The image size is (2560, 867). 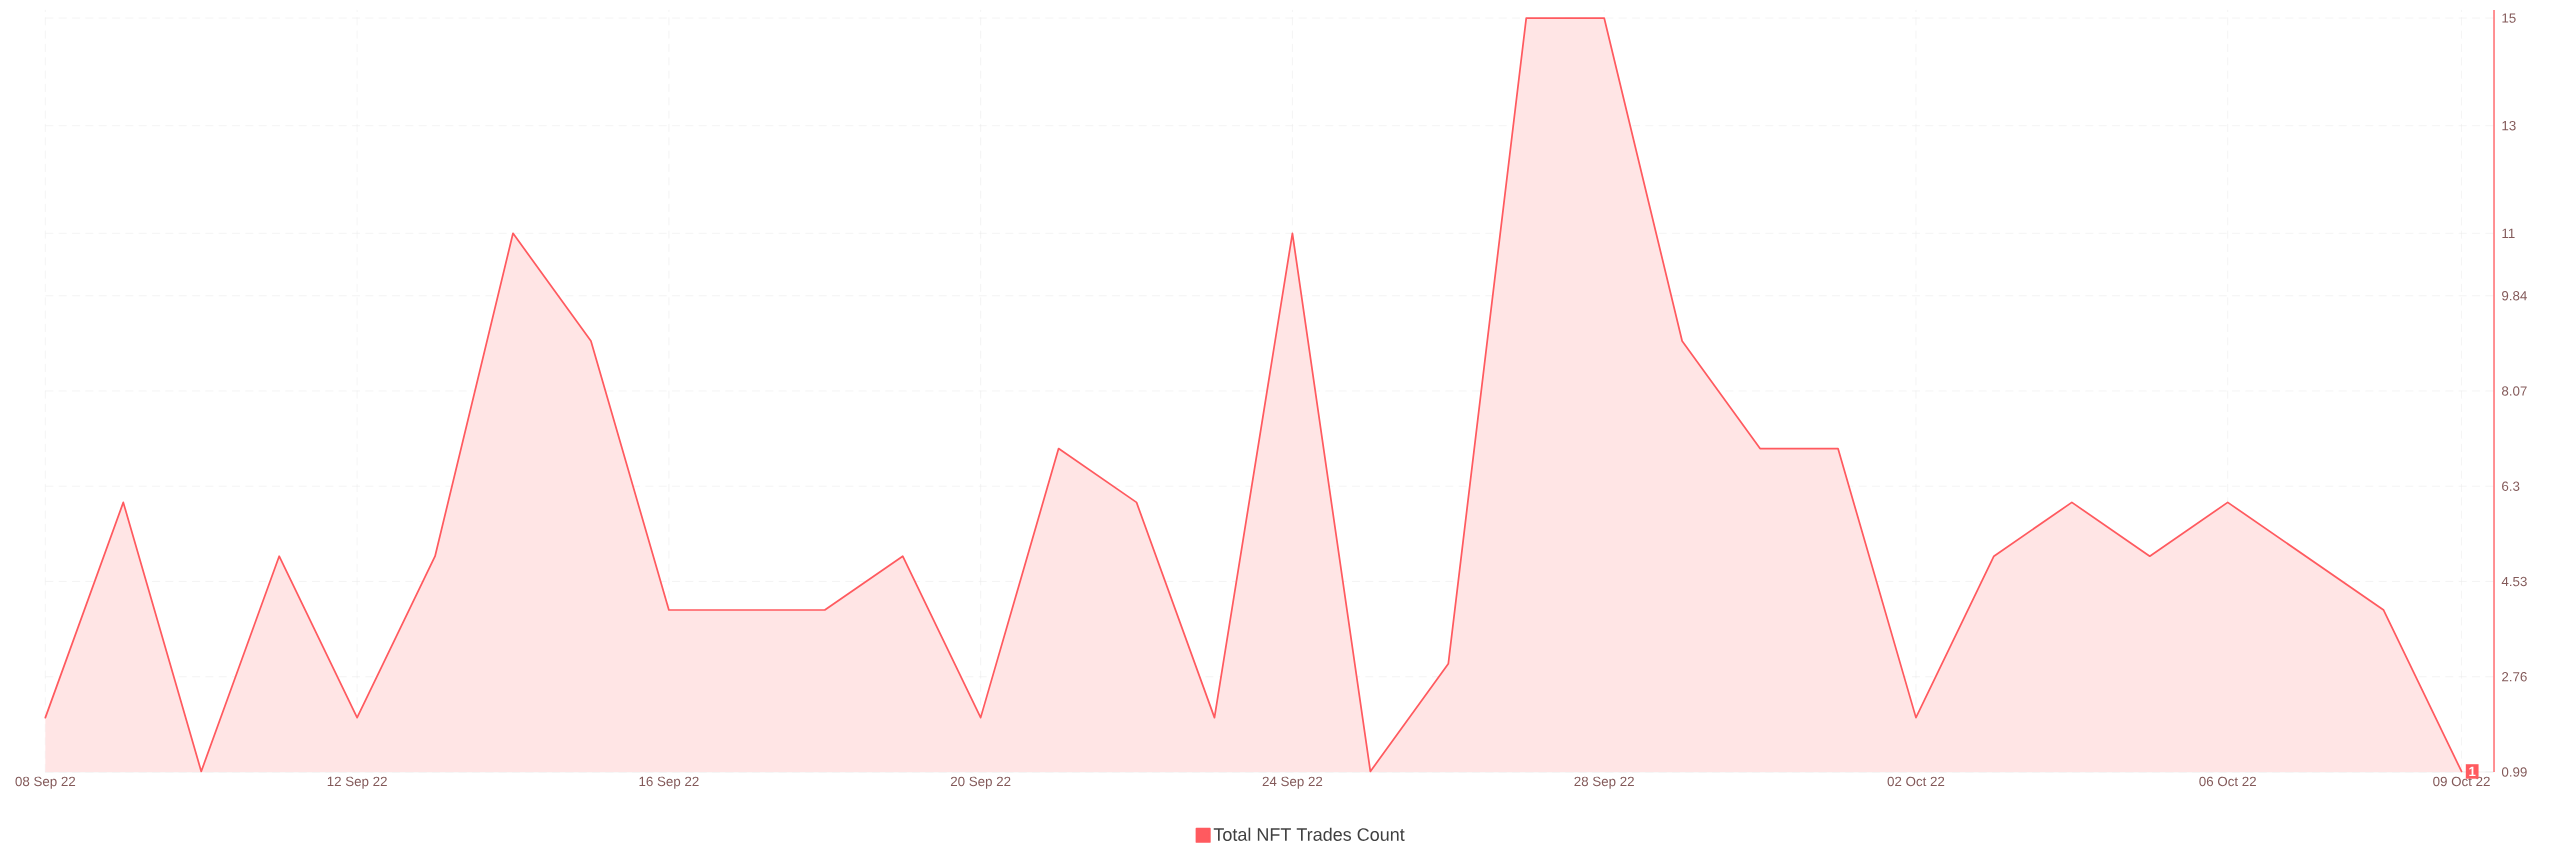 I want to click on y-tick-label: 0.99, so click(x=2514, y=772).